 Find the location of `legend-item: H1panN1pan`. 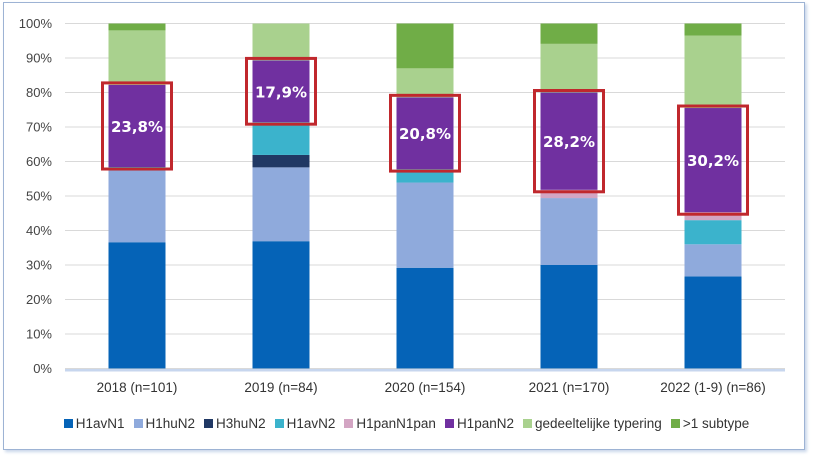

legend-item: H1panN1pan is located at coordinates (390, 423).